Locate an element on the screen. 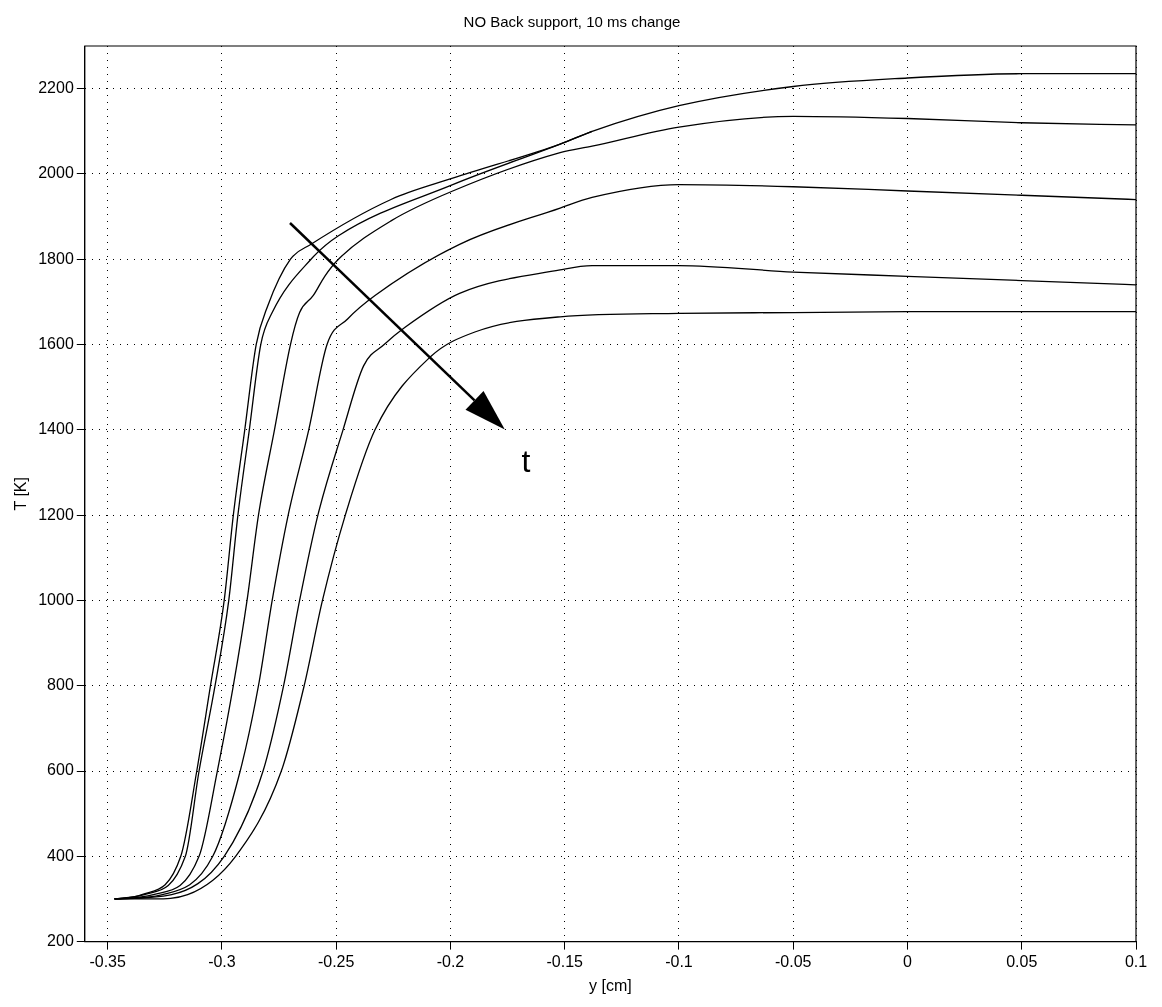  x-tick-label: -0.15 is located at coordinates (565, 961).